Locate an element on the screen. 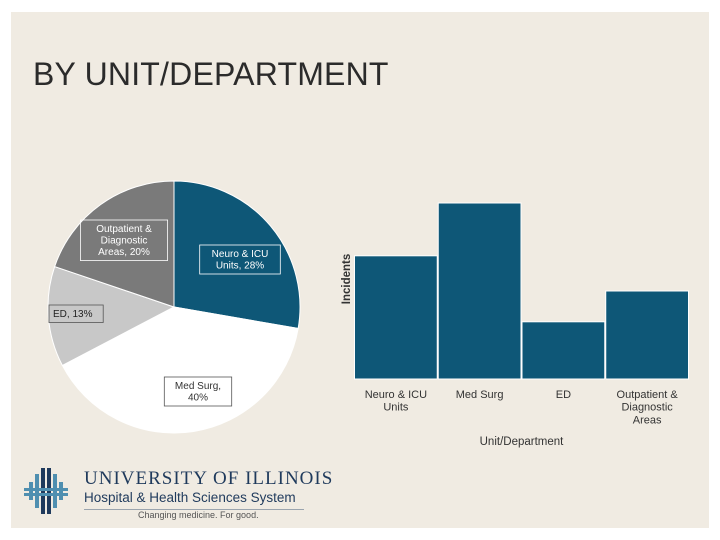 This screenshot has height=540, width=720. slide-title: BY UNIT/DEPARTMENT is located at coordinates (211, 74).